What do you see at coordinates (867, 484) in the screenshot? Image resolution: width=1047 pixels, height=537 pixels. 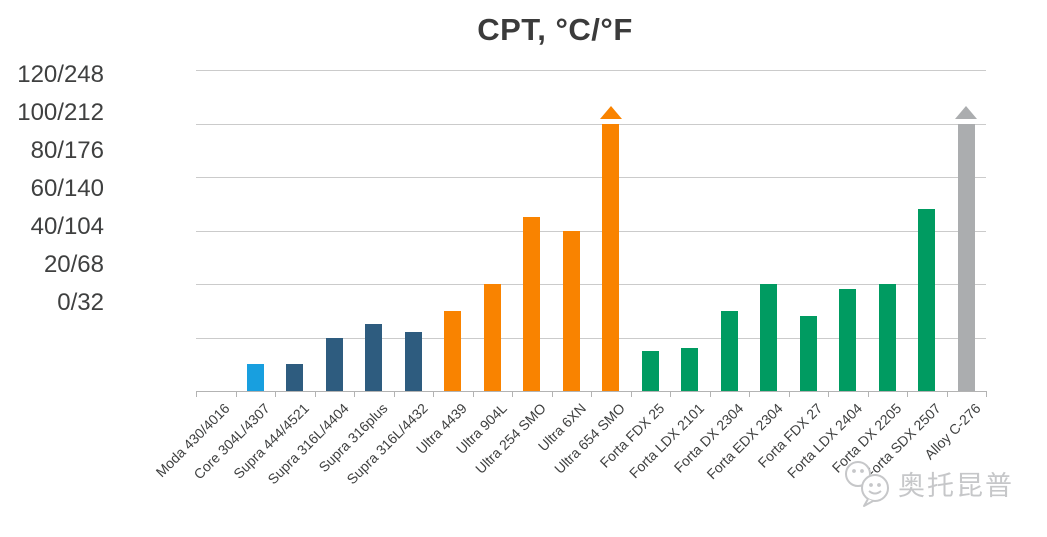 I see `wechat-icon` at bounding box center [867, 484].